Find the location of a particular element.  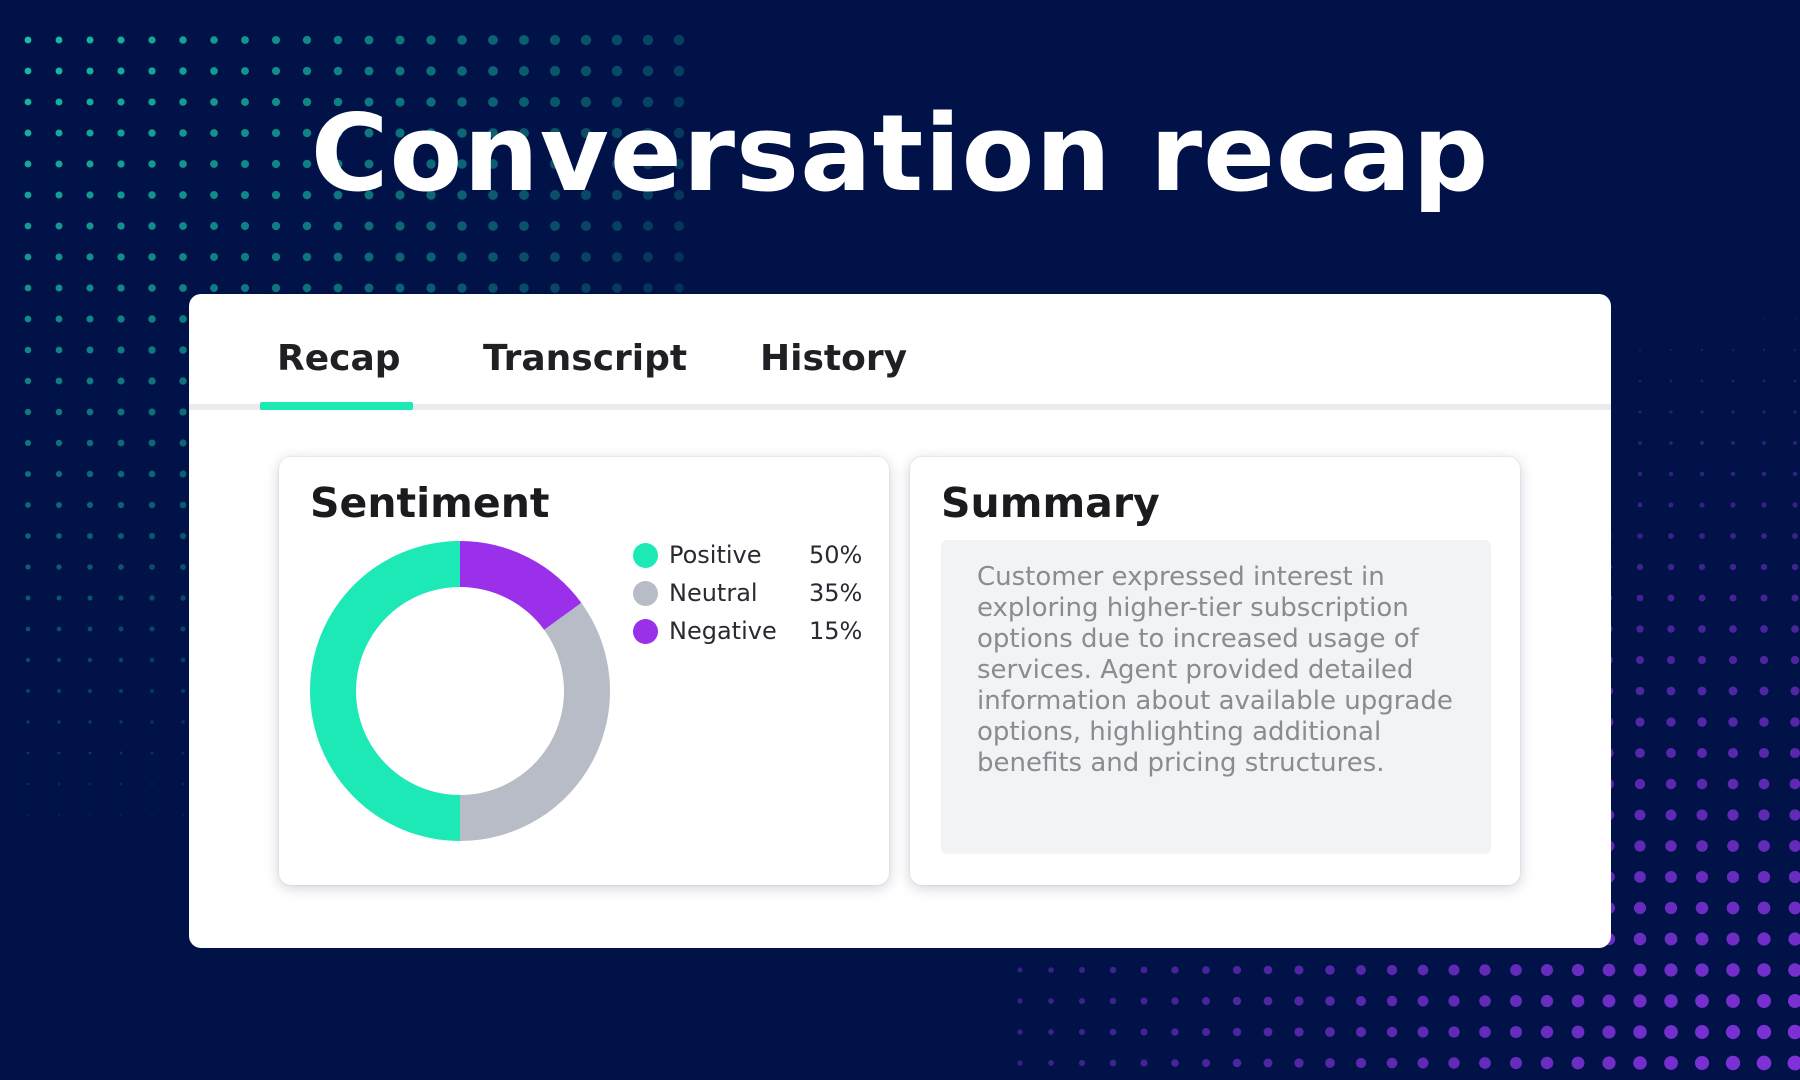

sentiment-donut-chart is located at coordinates (460, 691).